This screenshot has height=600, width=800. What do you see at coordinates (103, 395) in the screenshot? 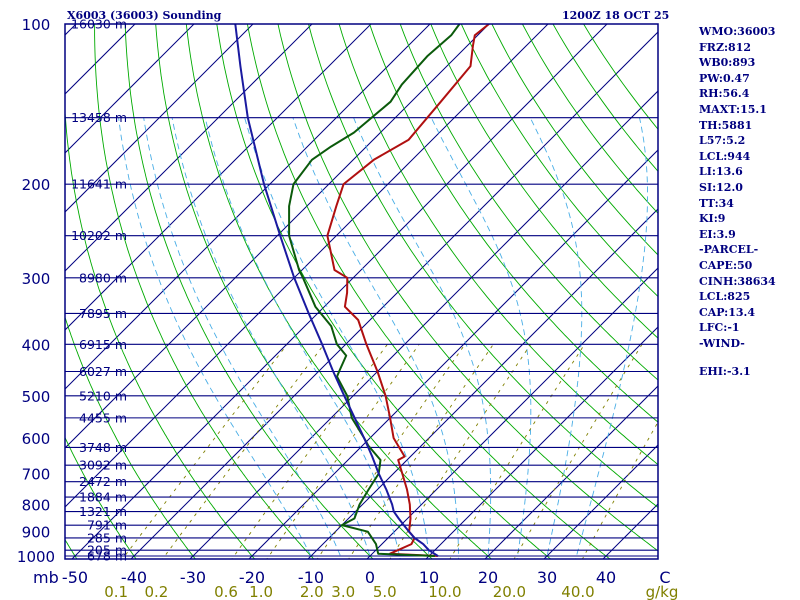
I see `height-label: 5210 m` at bounding box center [103, 395].